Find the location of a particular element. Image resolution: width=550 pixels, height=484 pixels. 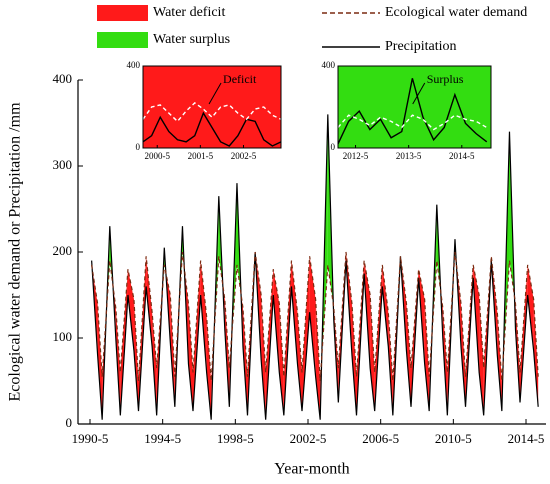

x-tick-label: 2012-5 is located at coordinates (356, 156).